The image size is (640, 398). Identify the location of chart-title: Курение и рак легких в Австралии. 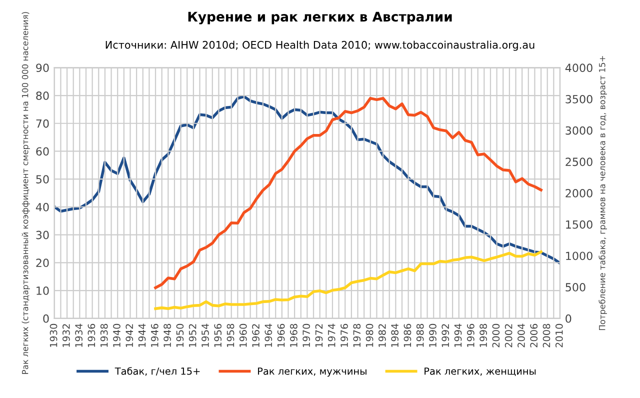
(320, 18).